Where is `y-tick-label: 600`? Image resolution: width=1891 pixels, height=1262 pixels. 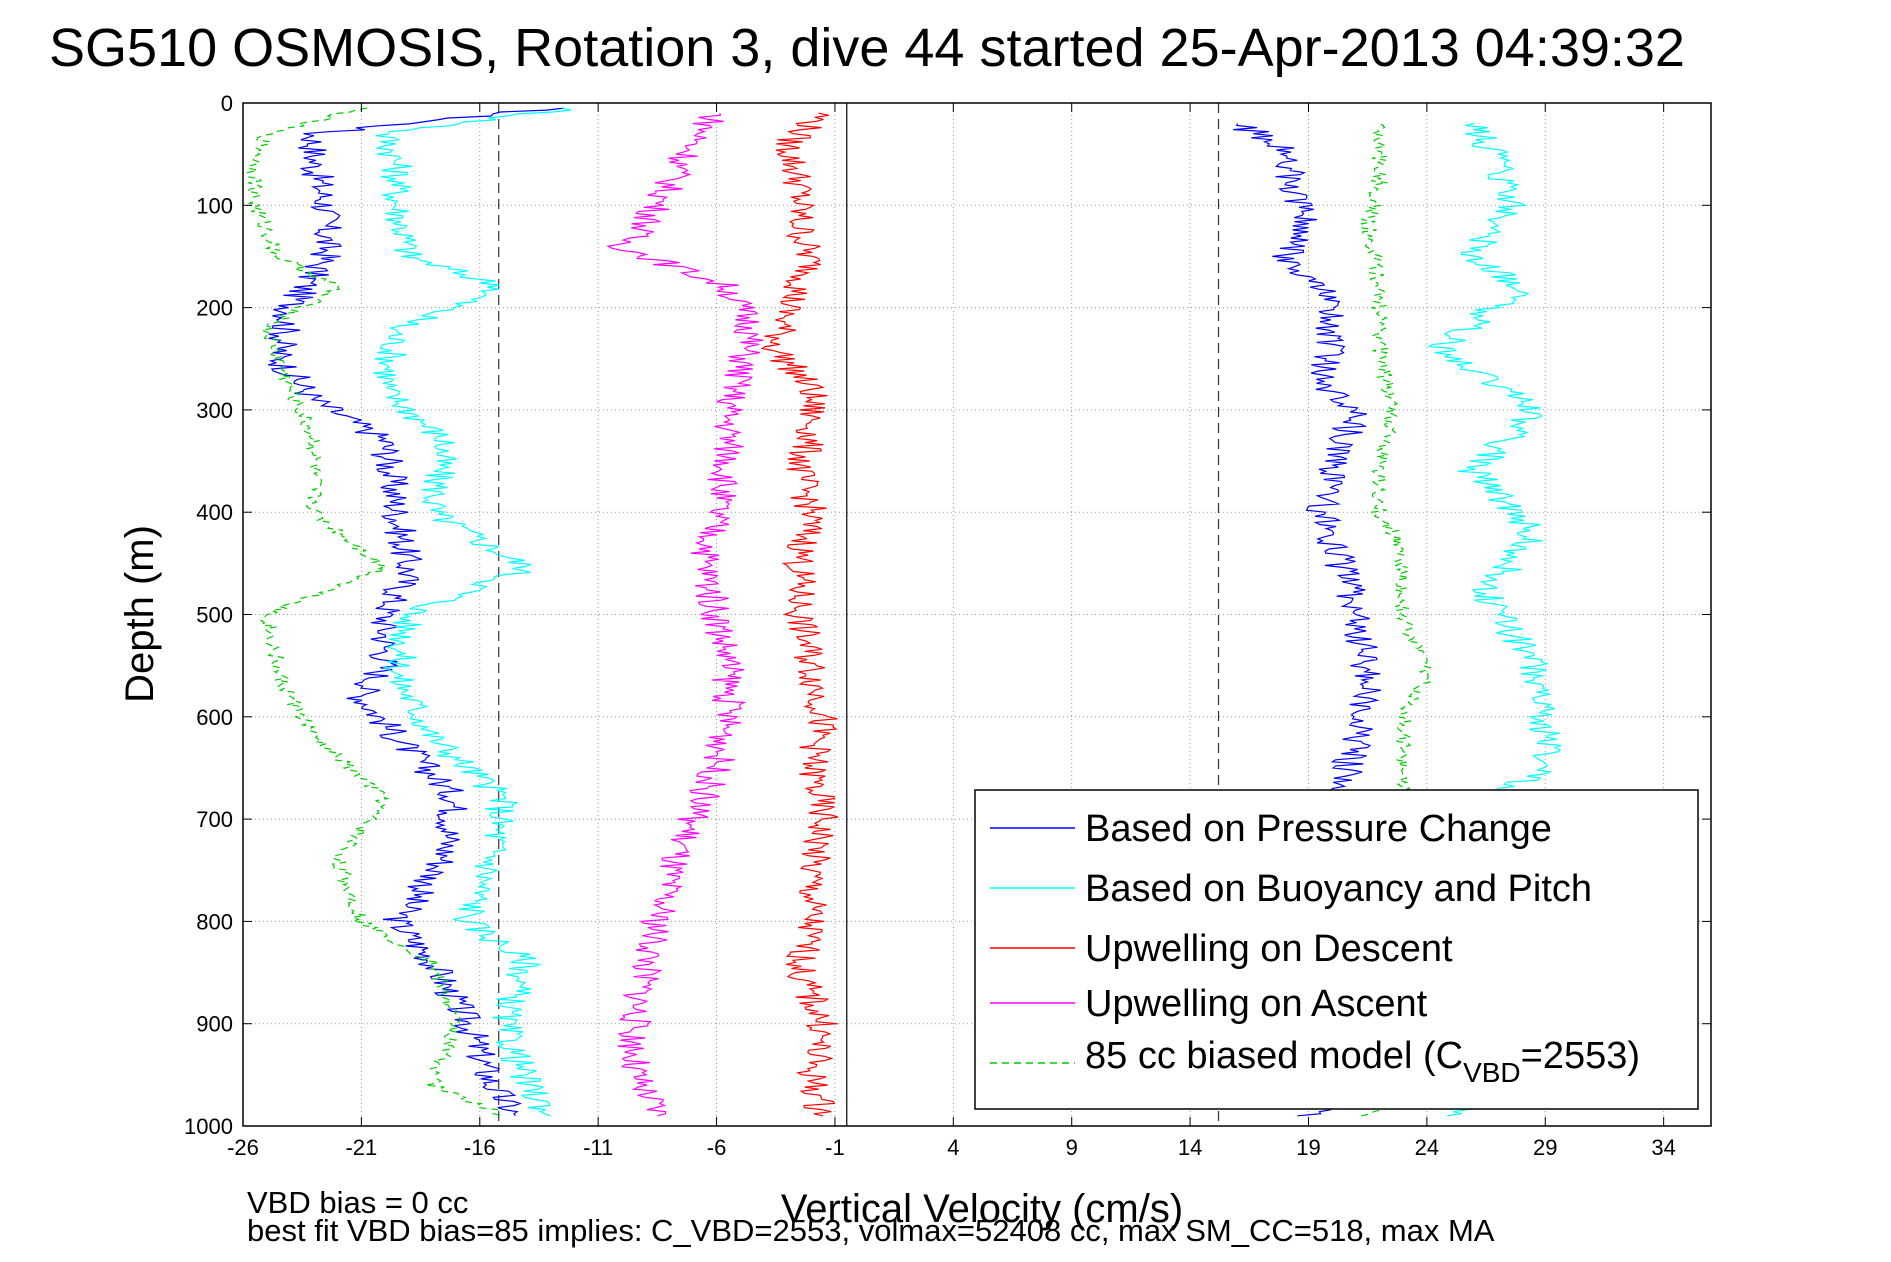
y-tick-label: 600 is located at coordinates (214, 717).